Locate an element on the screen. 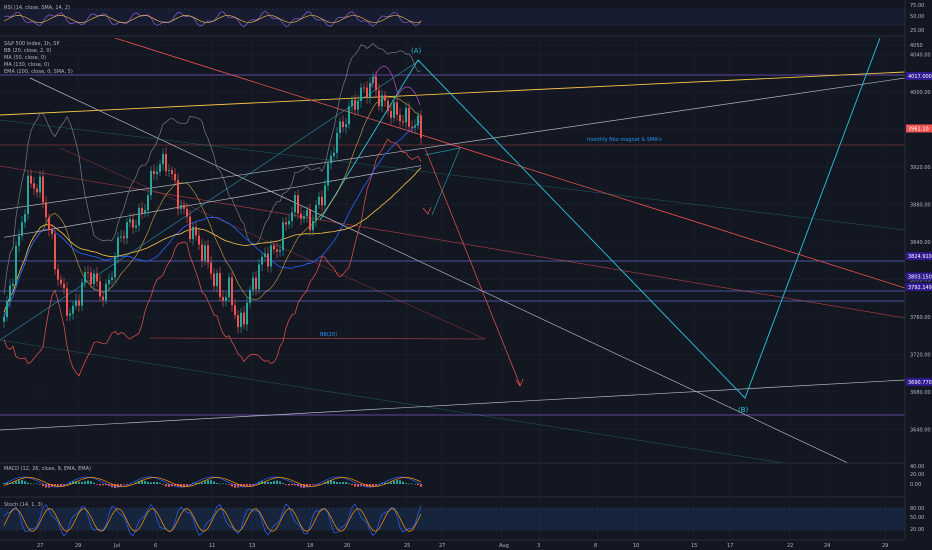 The image size is (932, 550). symbol-title: S&P 500 Index, 1h, SP is located at coordinates (31, 44).